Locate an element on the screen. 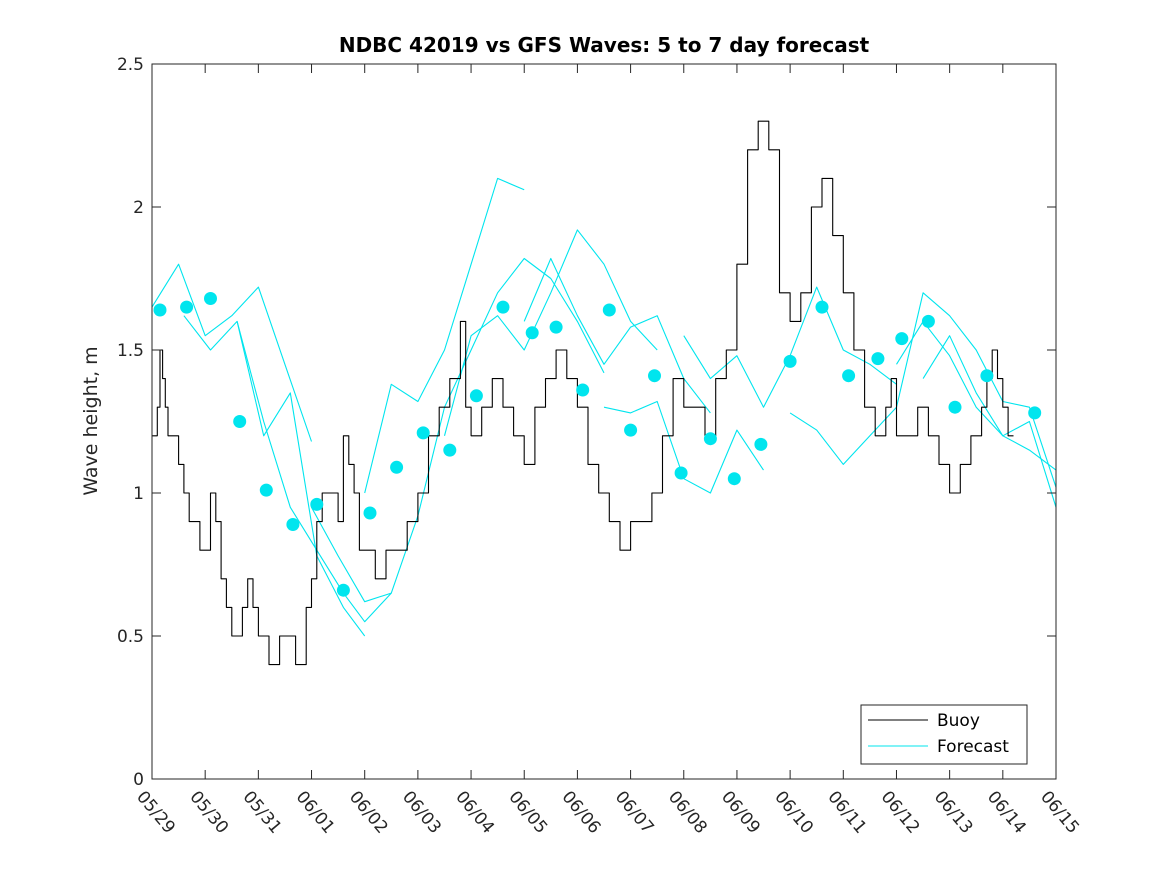 The height and width of the screenshot is (875, 1167). legend-box is located at coordinates (944, 734).